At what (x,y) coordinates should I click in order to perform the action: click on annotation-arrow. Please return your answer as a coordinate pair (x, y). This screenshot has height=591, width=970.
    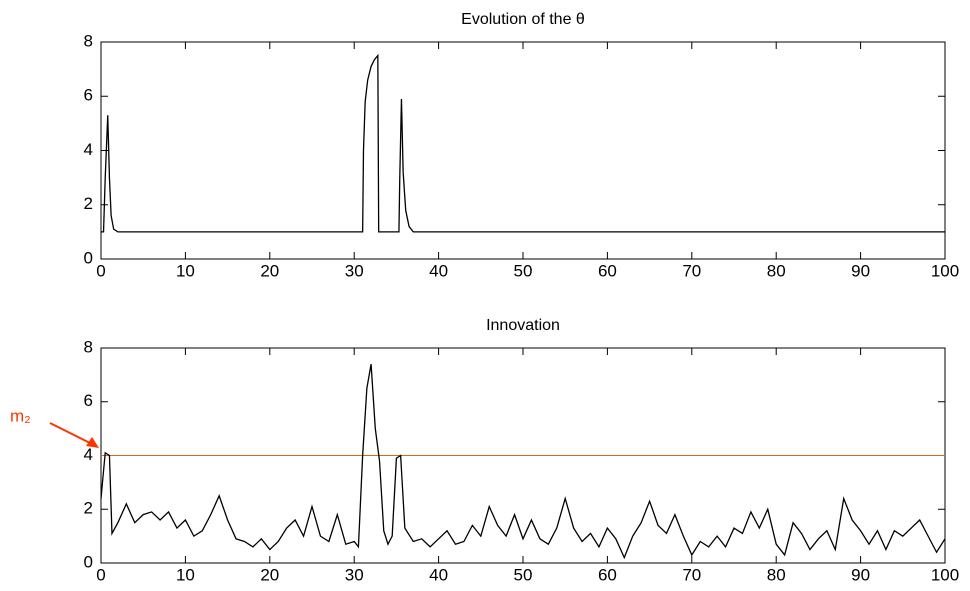
    Looking at the image, I should click on (71, 433).